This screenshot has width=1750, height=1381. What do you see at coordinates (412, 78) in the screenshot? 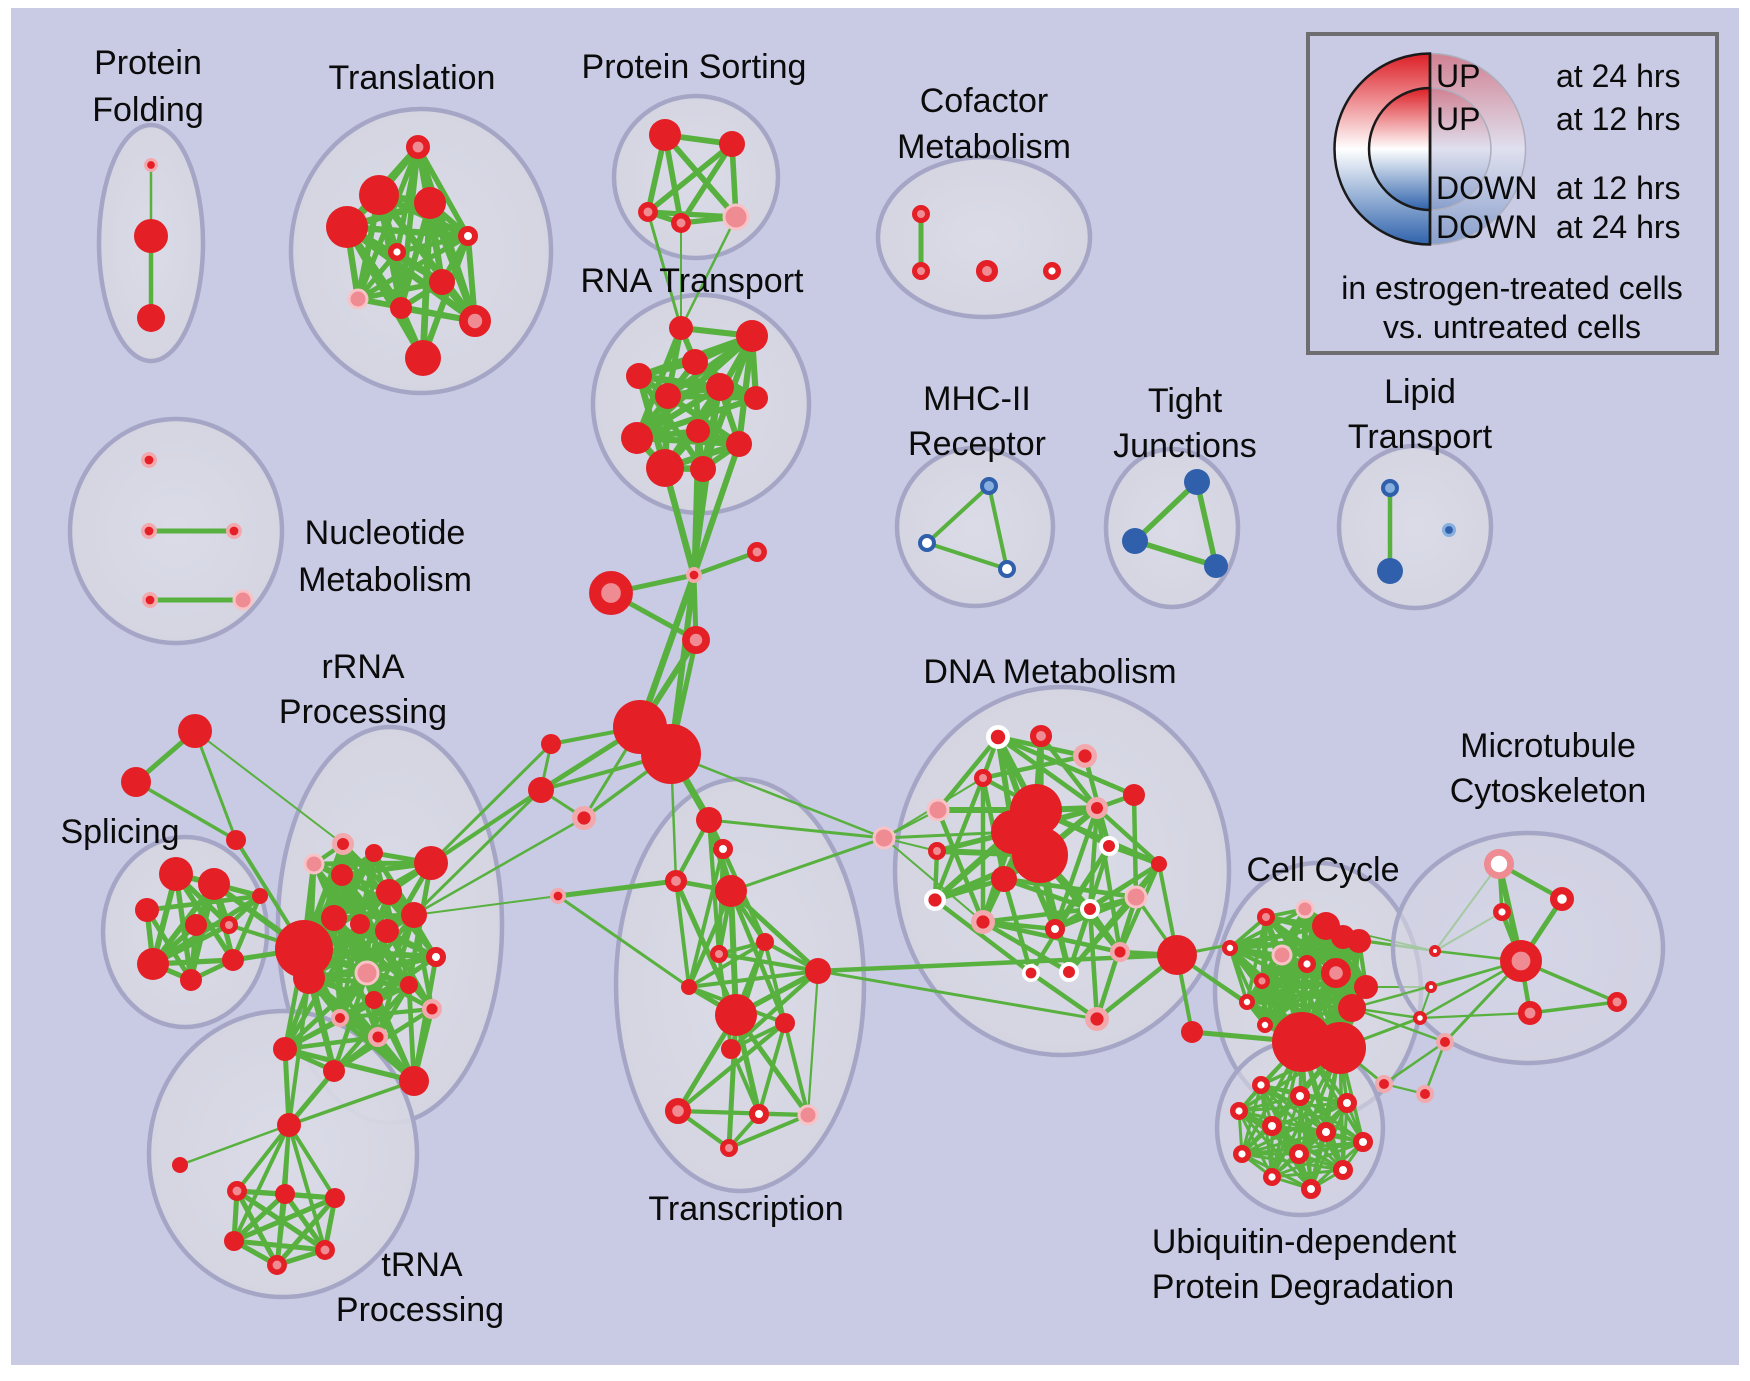
I see `svg-text: Translation` at bounding box center [412, 78].